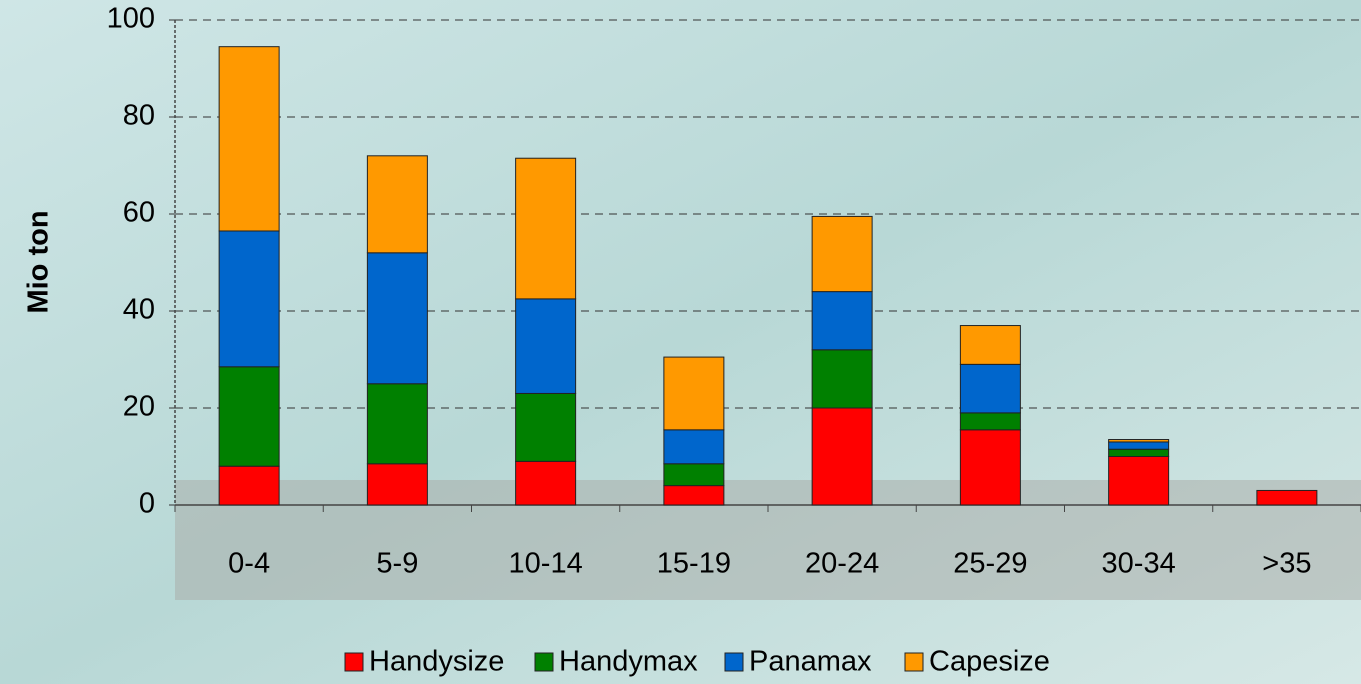 The image size is (1361, 684). I want to click on y-tick-label: 100, so click(131, 19).